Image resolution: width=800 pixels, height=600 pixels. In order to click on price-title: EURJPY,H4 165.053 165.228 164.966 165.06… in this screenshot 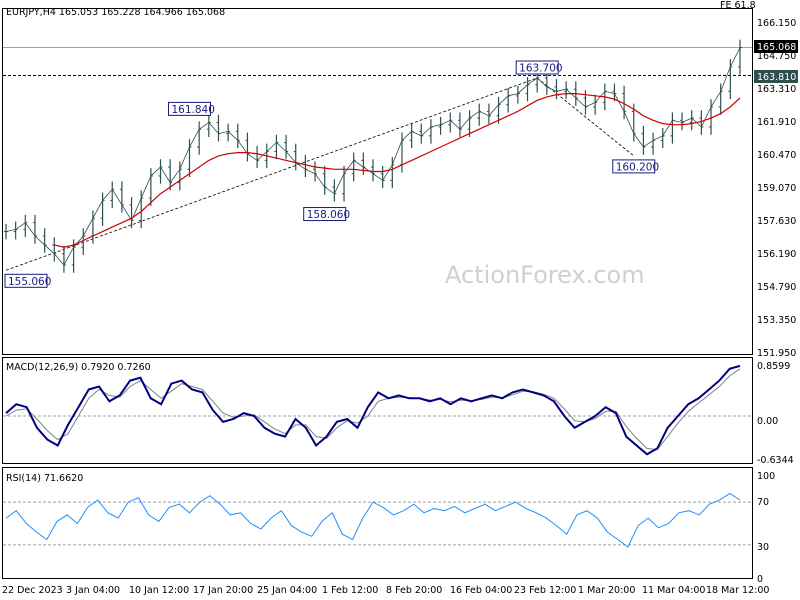, I will do `click(115, 12)`.